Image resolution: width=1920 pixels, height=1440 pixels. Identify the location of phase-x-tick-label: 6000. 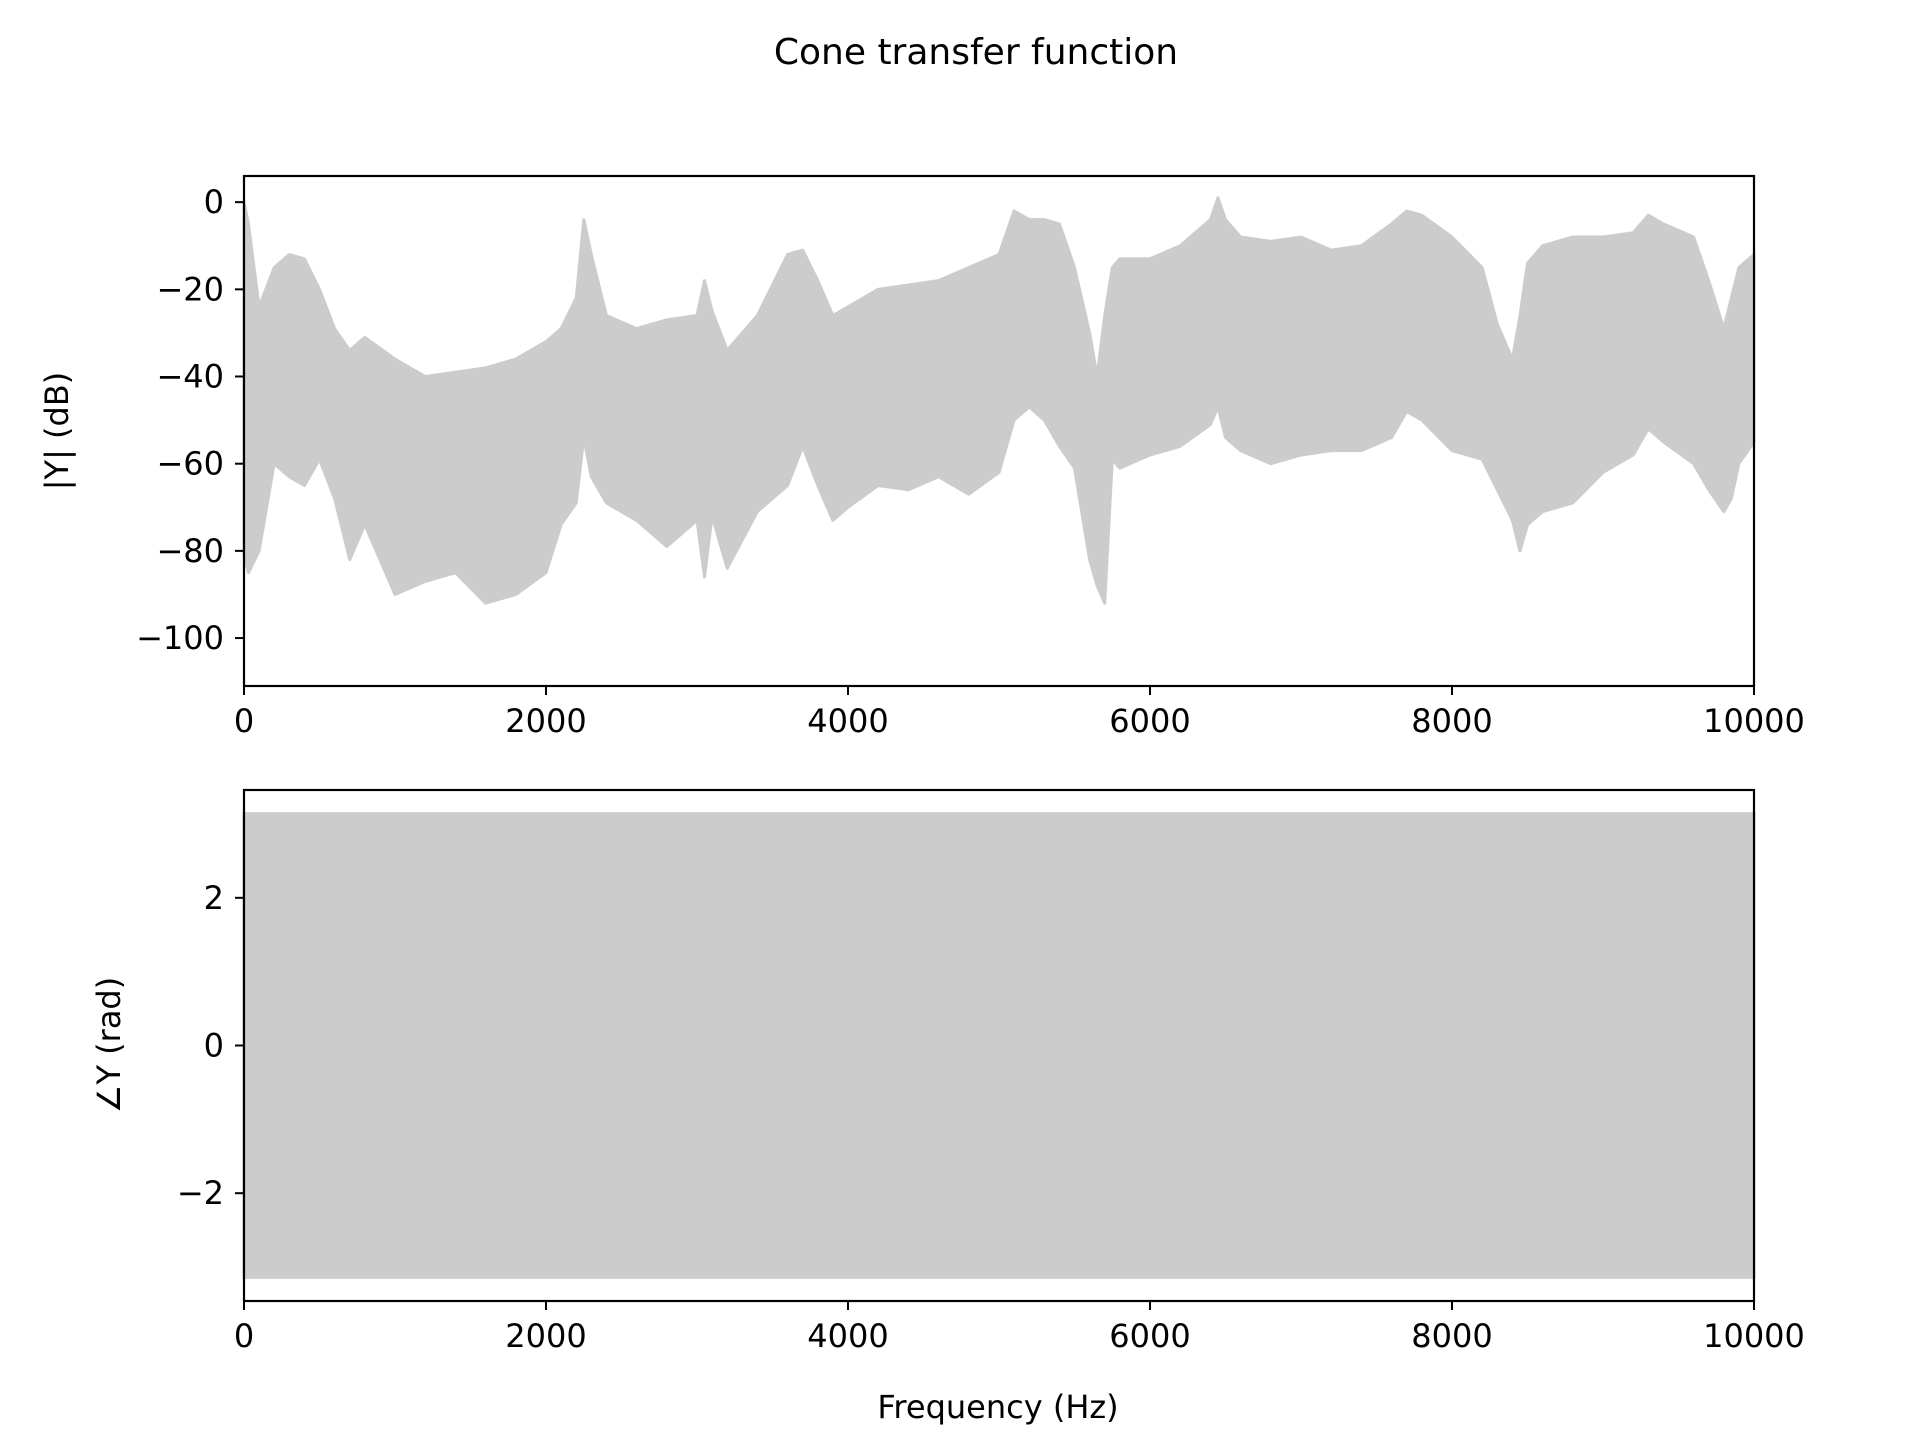
(1149, 1336).